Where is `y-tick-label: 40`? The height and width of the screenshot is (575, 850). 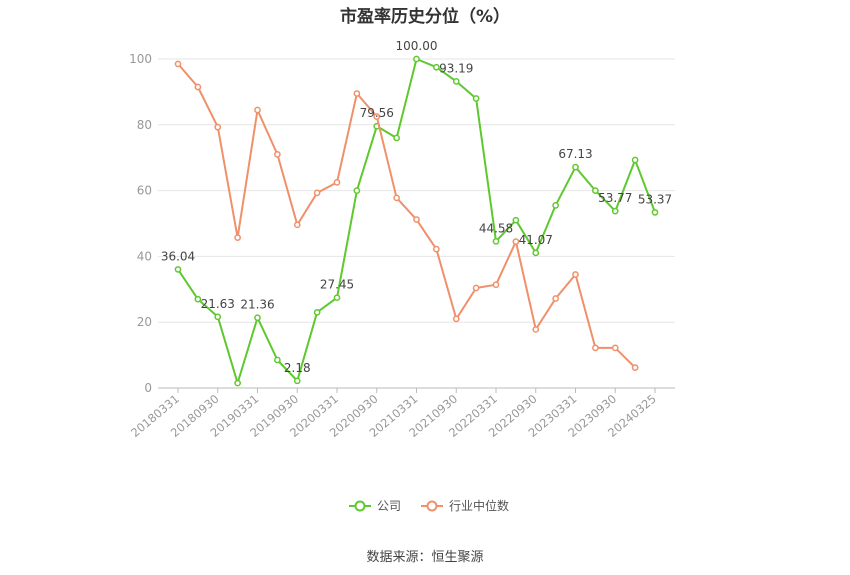
y-tick-label: 40 is located at coordinates (144, 256).